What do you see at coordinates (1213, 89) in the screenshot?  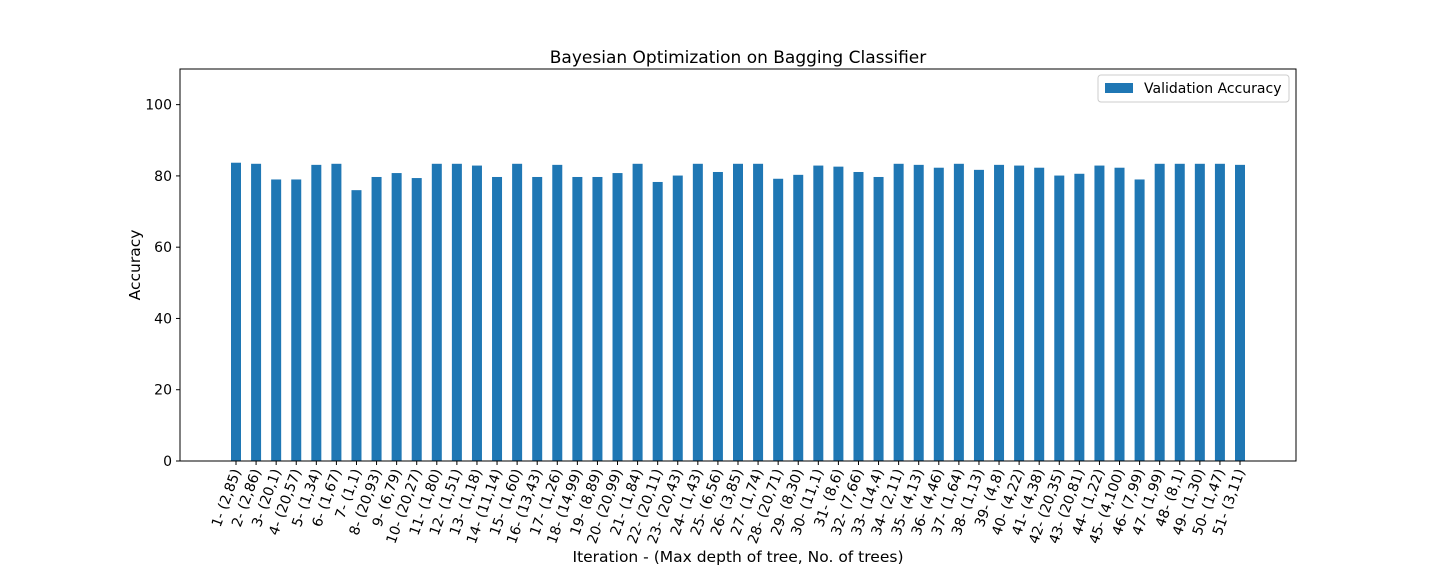 I see `legend-label: Validation Accuracy` at bounding box center [1213, 89].